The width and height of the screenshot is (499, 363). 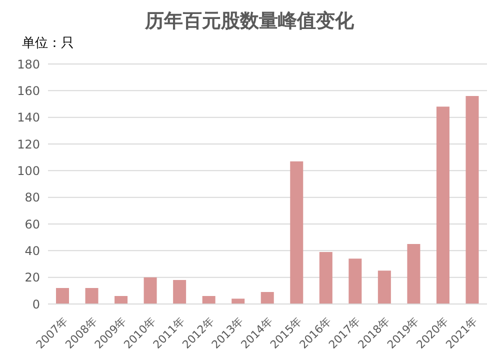 I want to click on y-tick-label: 80, so click(x=32, y=197).